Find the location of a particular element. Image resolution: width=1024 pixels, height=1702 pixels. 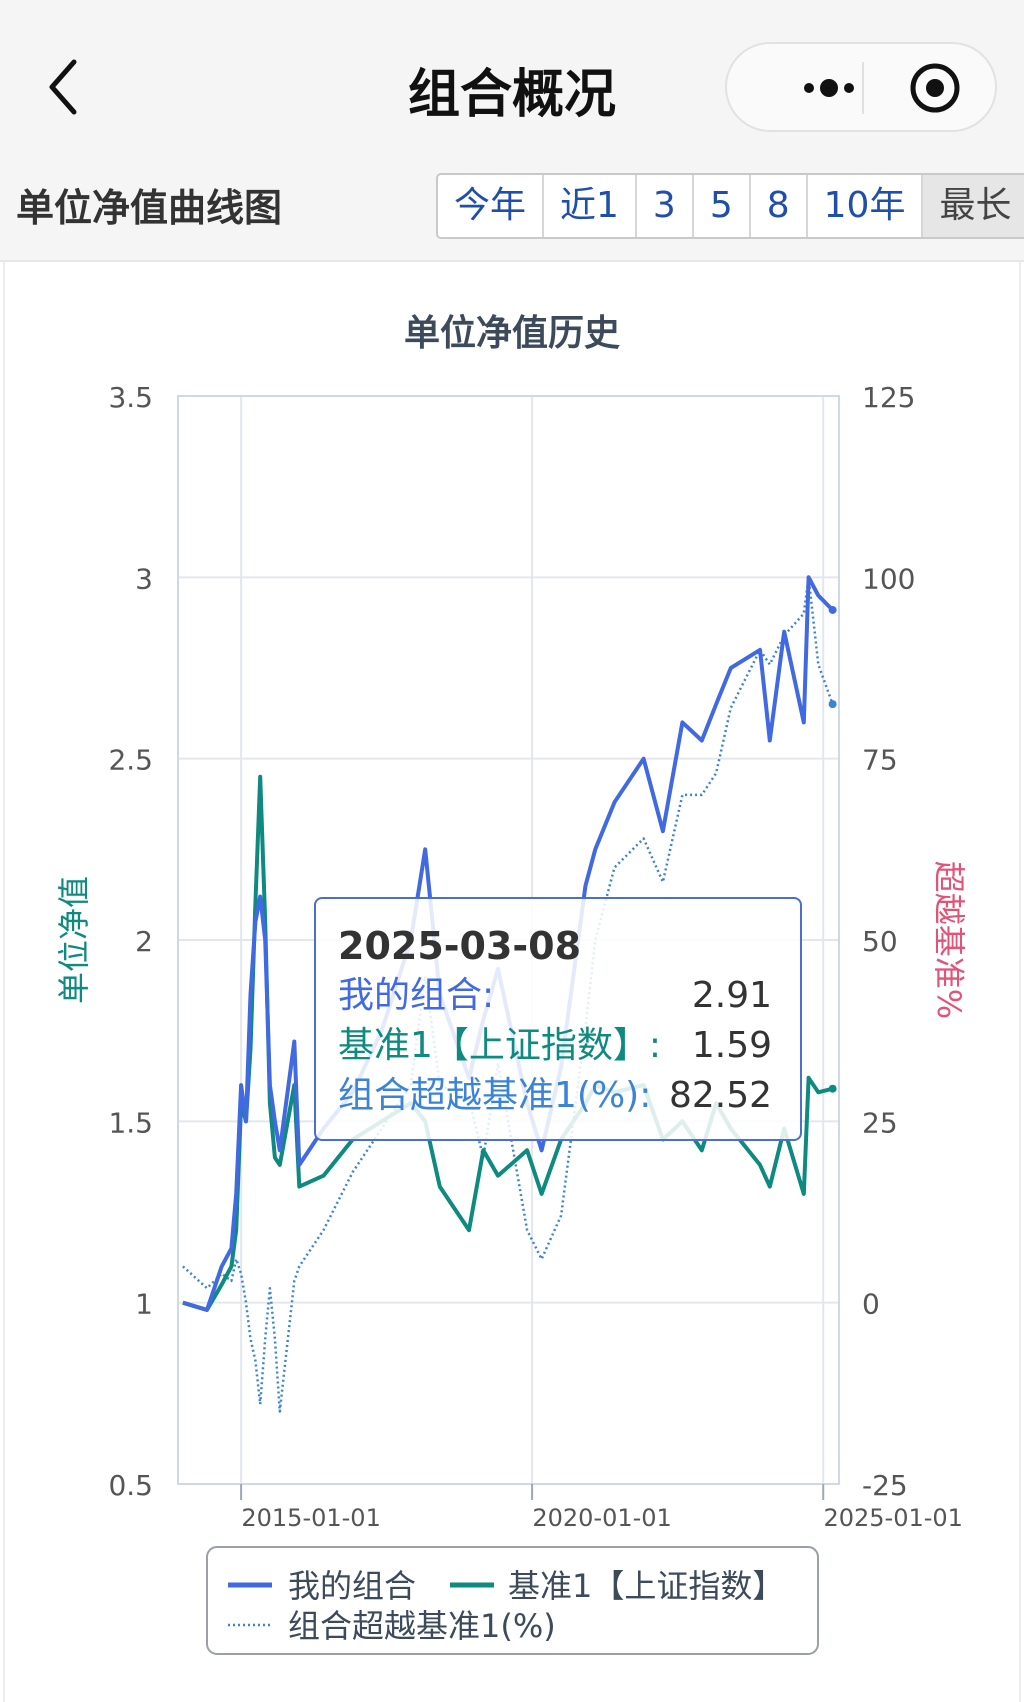

legend-label-portfolio: 我的组合 is located at coordinates (352, 1586).